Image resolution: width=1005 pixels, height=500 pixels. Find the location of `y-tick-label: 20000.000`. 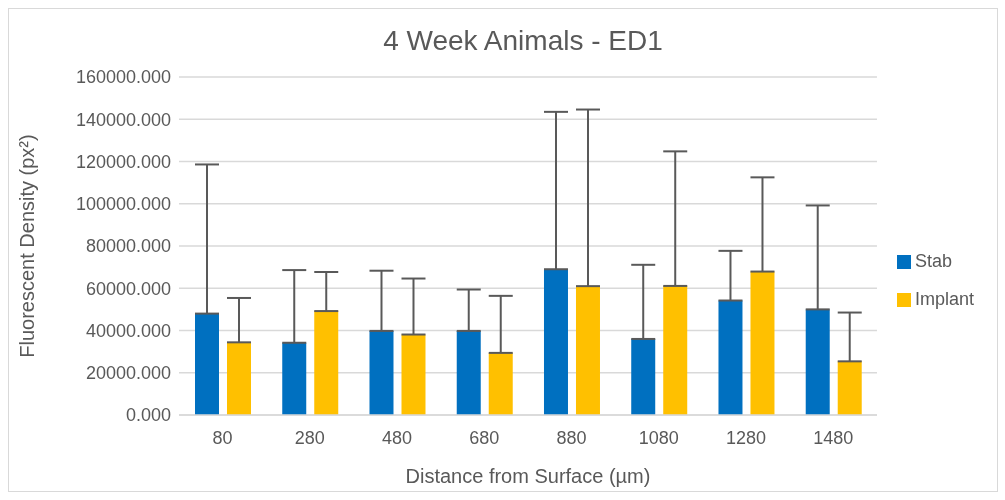

y-tick-label: 20000.000 is located at coordinates (128, 373).